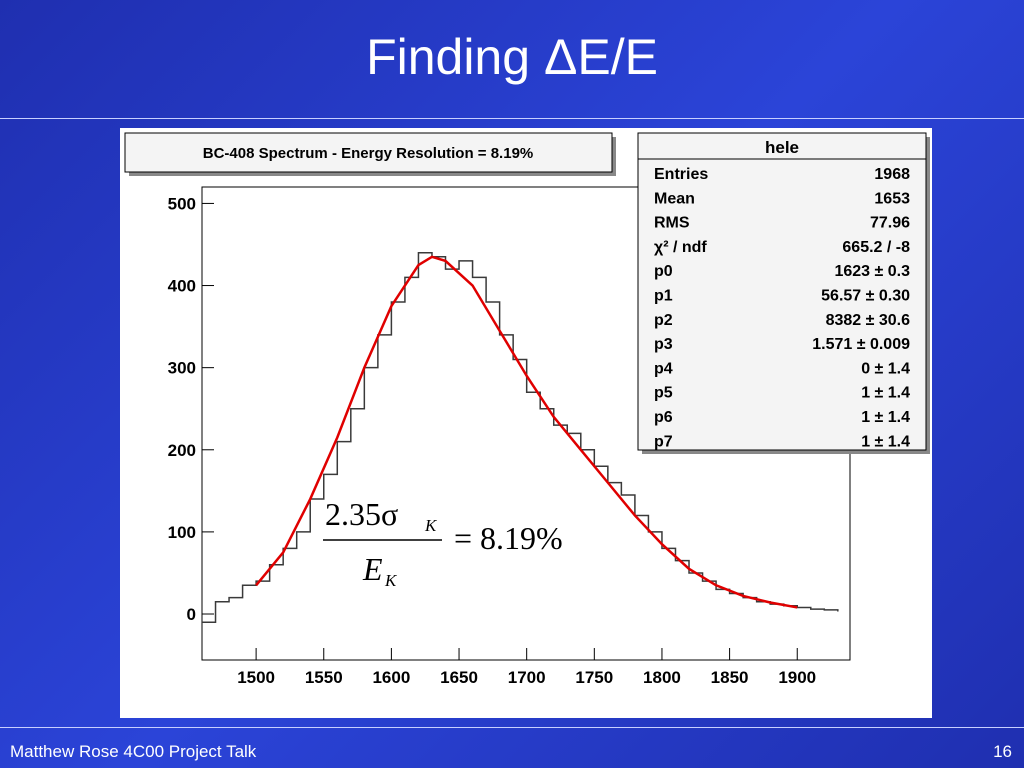 The width and height of the screenshot is (1024, 768). What do you see at coordinates (663, 296) in the screenshot?
I see `stats-label: p1` at bounding box center [663, 296].